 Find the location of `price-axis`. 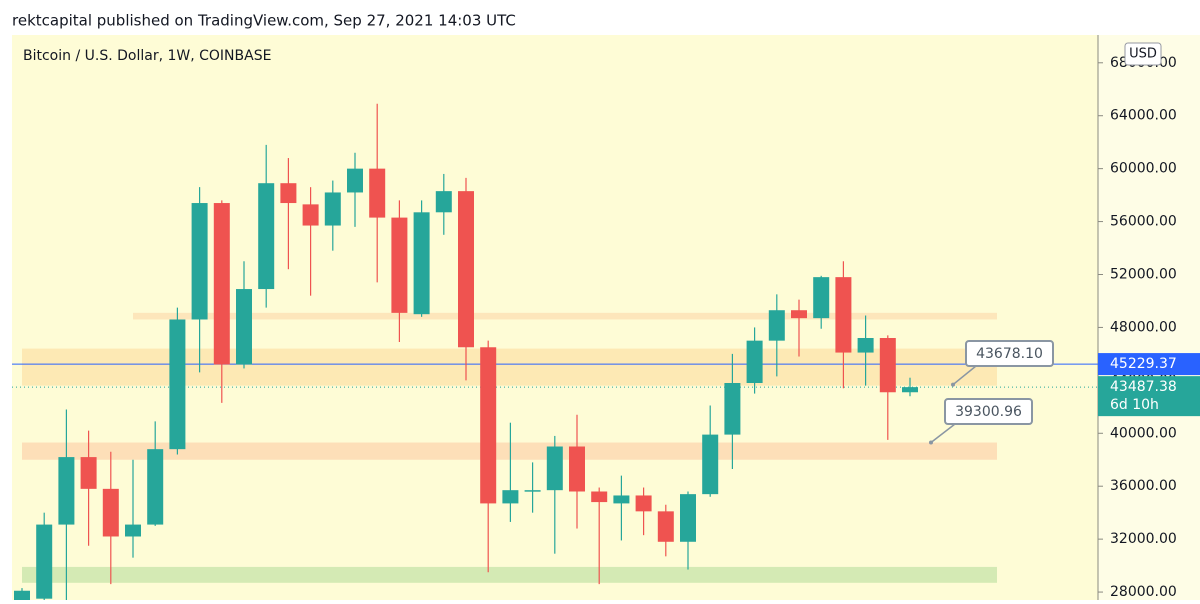

price-axis is located at coordinates (1149, 317).